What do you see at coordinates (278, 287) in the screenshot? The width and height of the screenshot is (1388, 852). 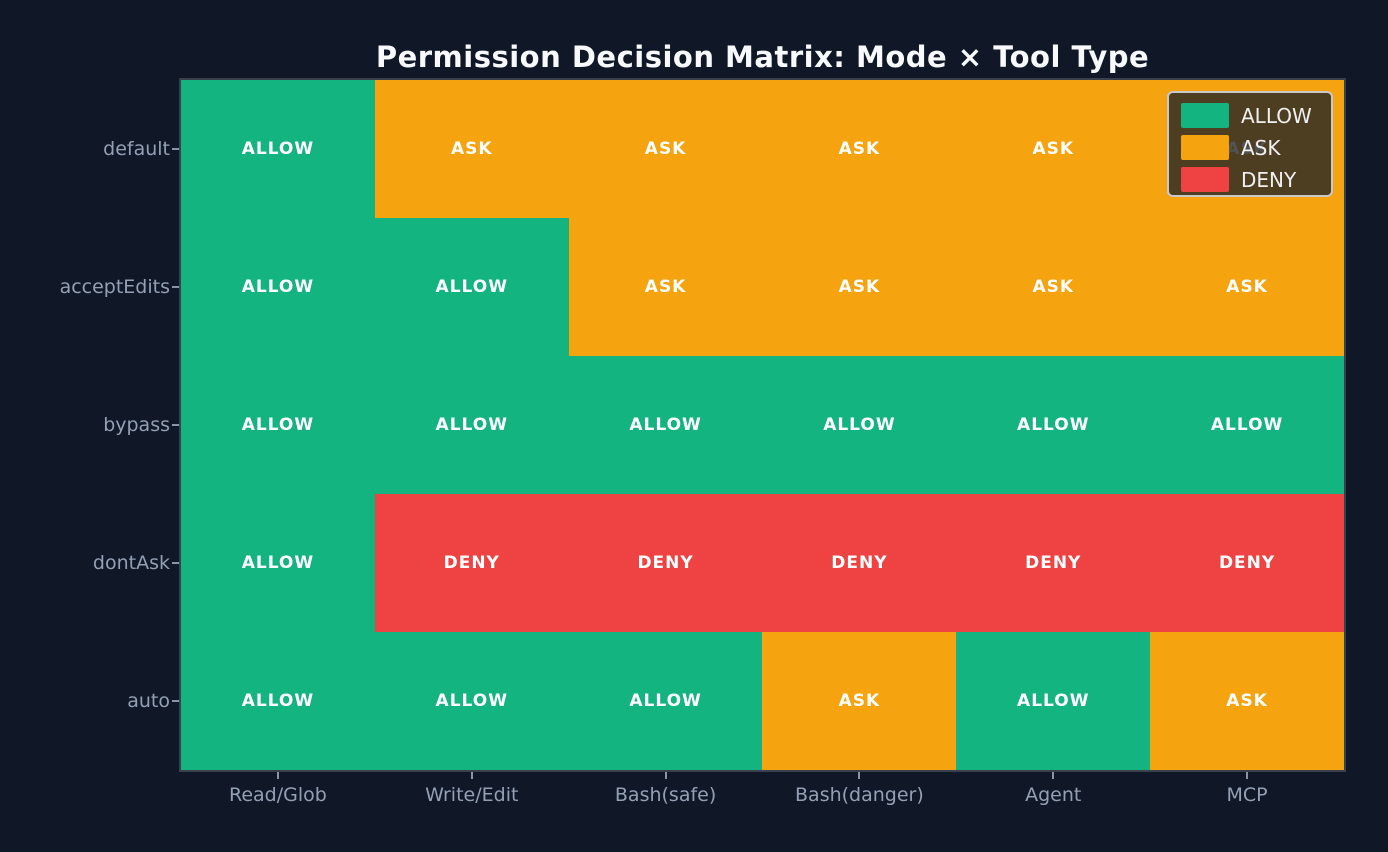 I see `heatmap-cell-acceptEdits-Read/Glob: ALLOW` at bounding box center [278, 287].